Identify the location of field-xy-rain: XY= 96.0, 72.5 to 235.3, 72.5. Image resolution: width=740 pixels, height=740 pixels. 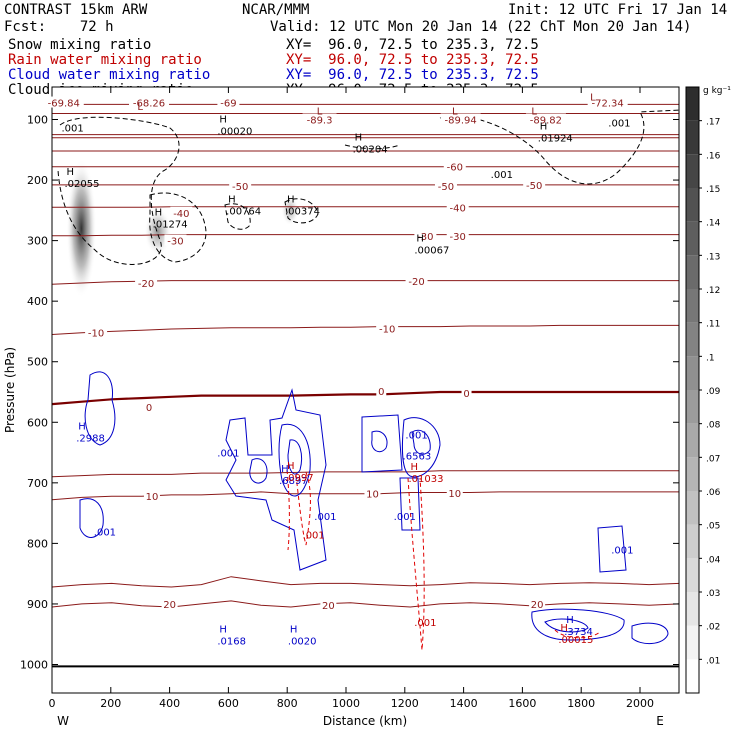
(412, 60).